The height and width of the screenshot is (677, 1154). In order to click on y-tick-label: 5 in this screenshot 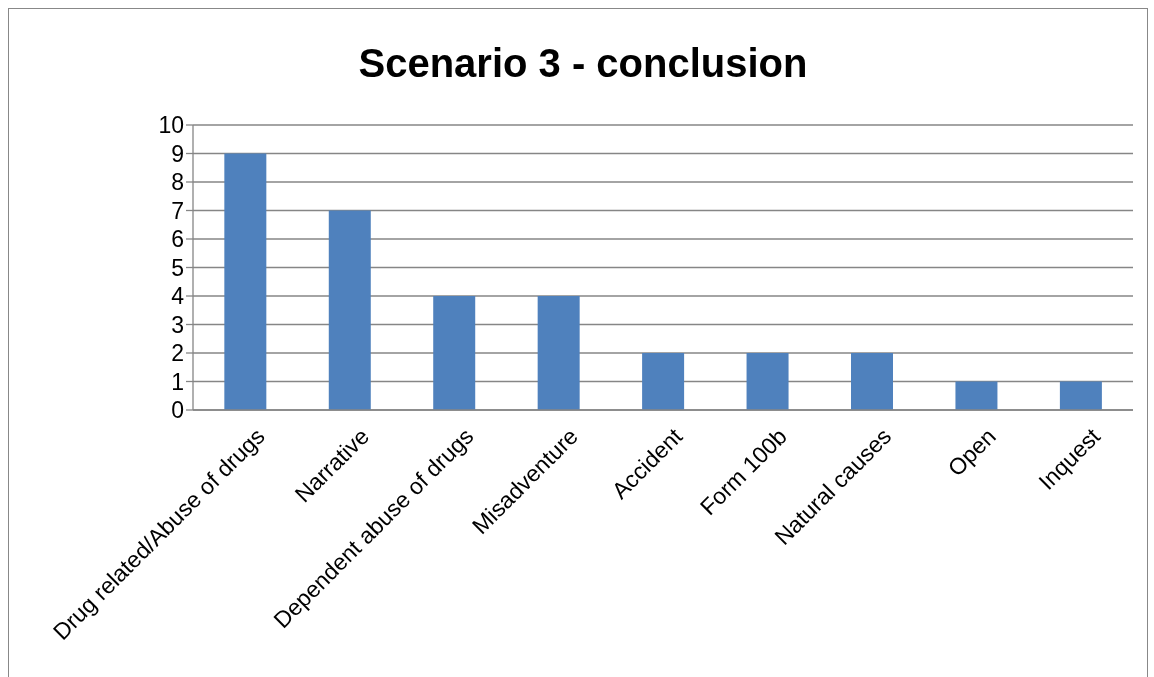, I will do `click(177, 267)`.